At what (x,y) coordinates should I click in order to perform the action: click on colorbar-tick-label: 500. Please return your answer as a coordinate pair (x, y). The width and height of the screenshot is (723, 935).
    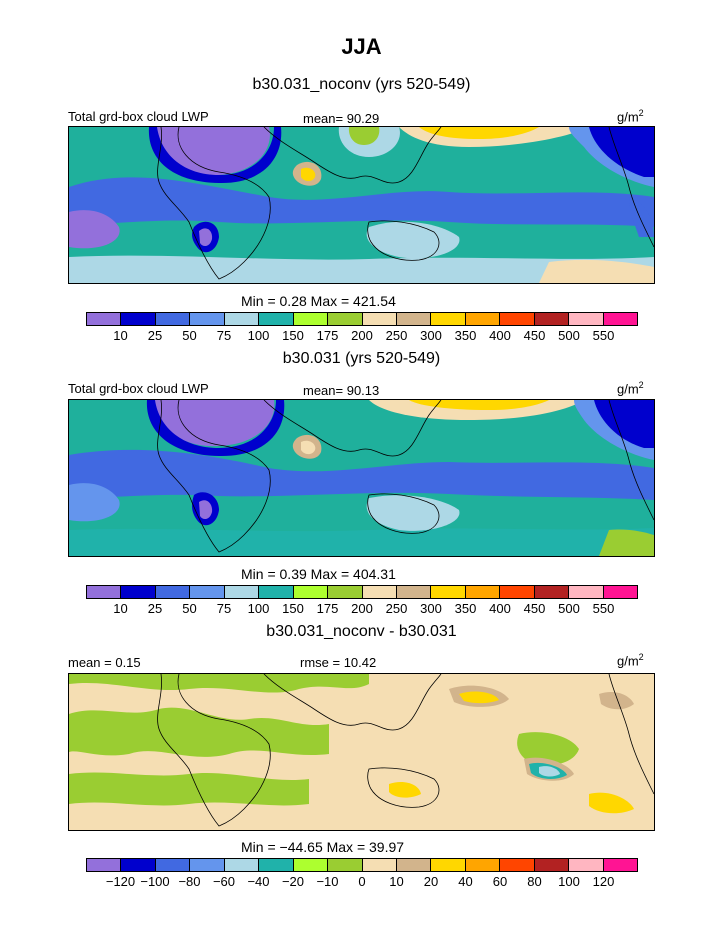
    Looking at the image, I should click on (569, 608).